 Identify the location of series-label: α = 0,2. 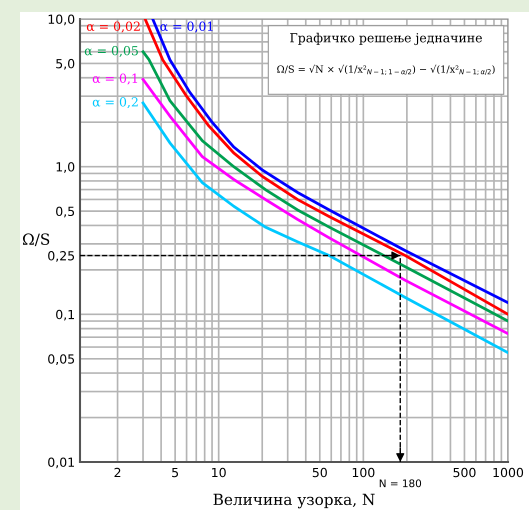
(115, 102).